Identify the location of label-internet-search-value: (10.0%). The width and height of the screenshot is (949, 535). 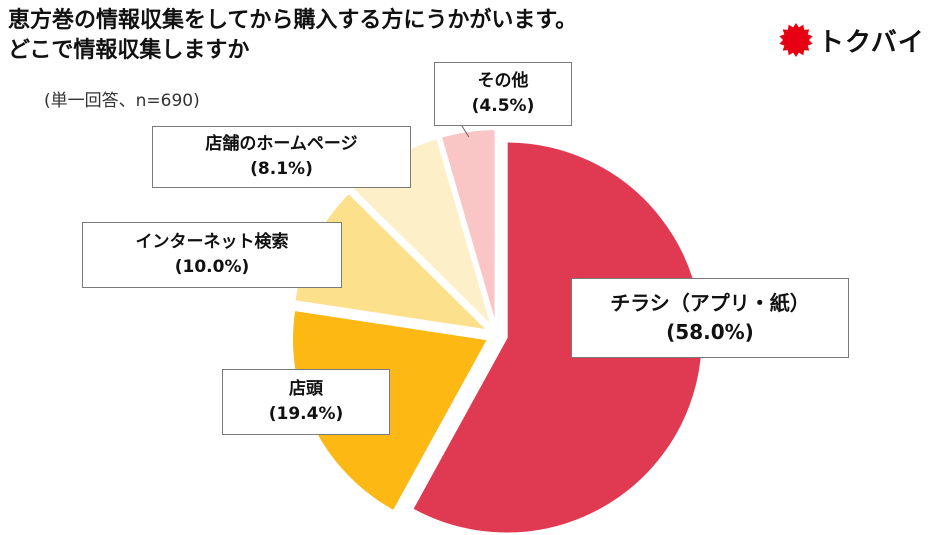
(212, 267).